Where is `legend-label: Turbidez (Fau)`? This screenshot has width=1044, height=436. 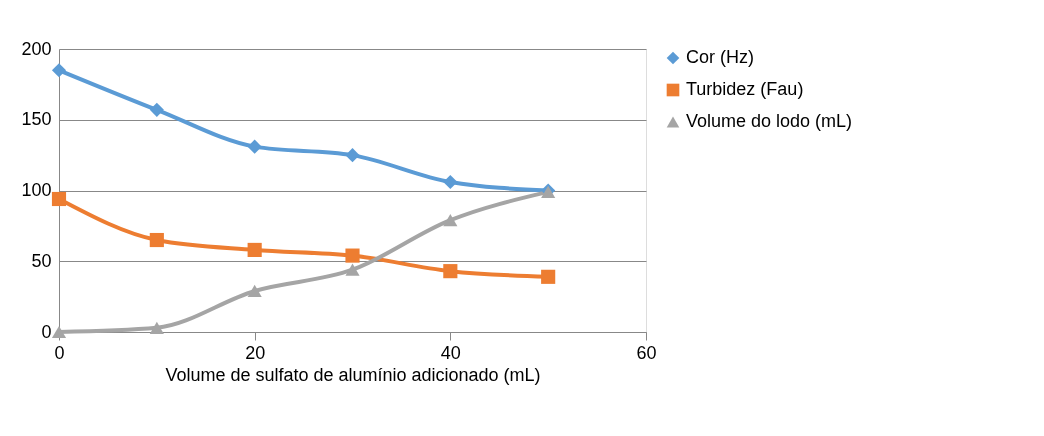 legend-label: Turbidez (Fau) is located at coordinates (745, 89).